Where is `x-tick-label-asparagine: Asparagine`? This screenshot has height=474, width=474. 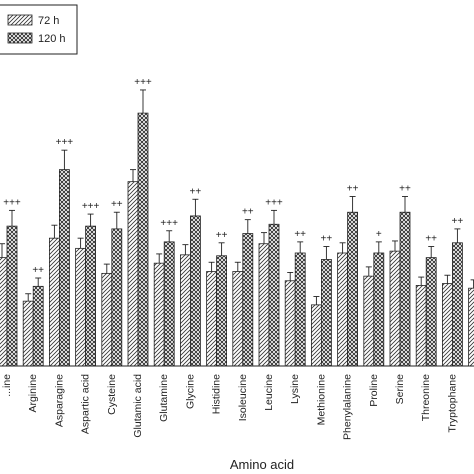
x-tick-label-asparagine: Asparagine is located at coordinates (59, 400).